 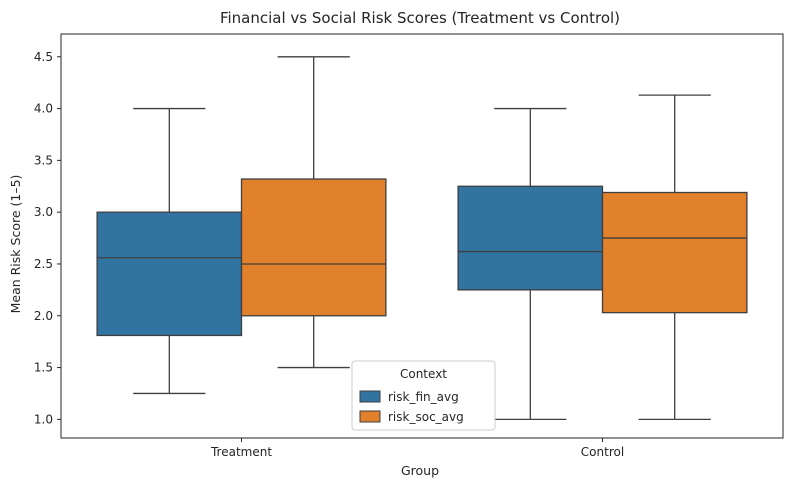 I want to click on y-tick-label: 3.0, so click(x=43, y=212).